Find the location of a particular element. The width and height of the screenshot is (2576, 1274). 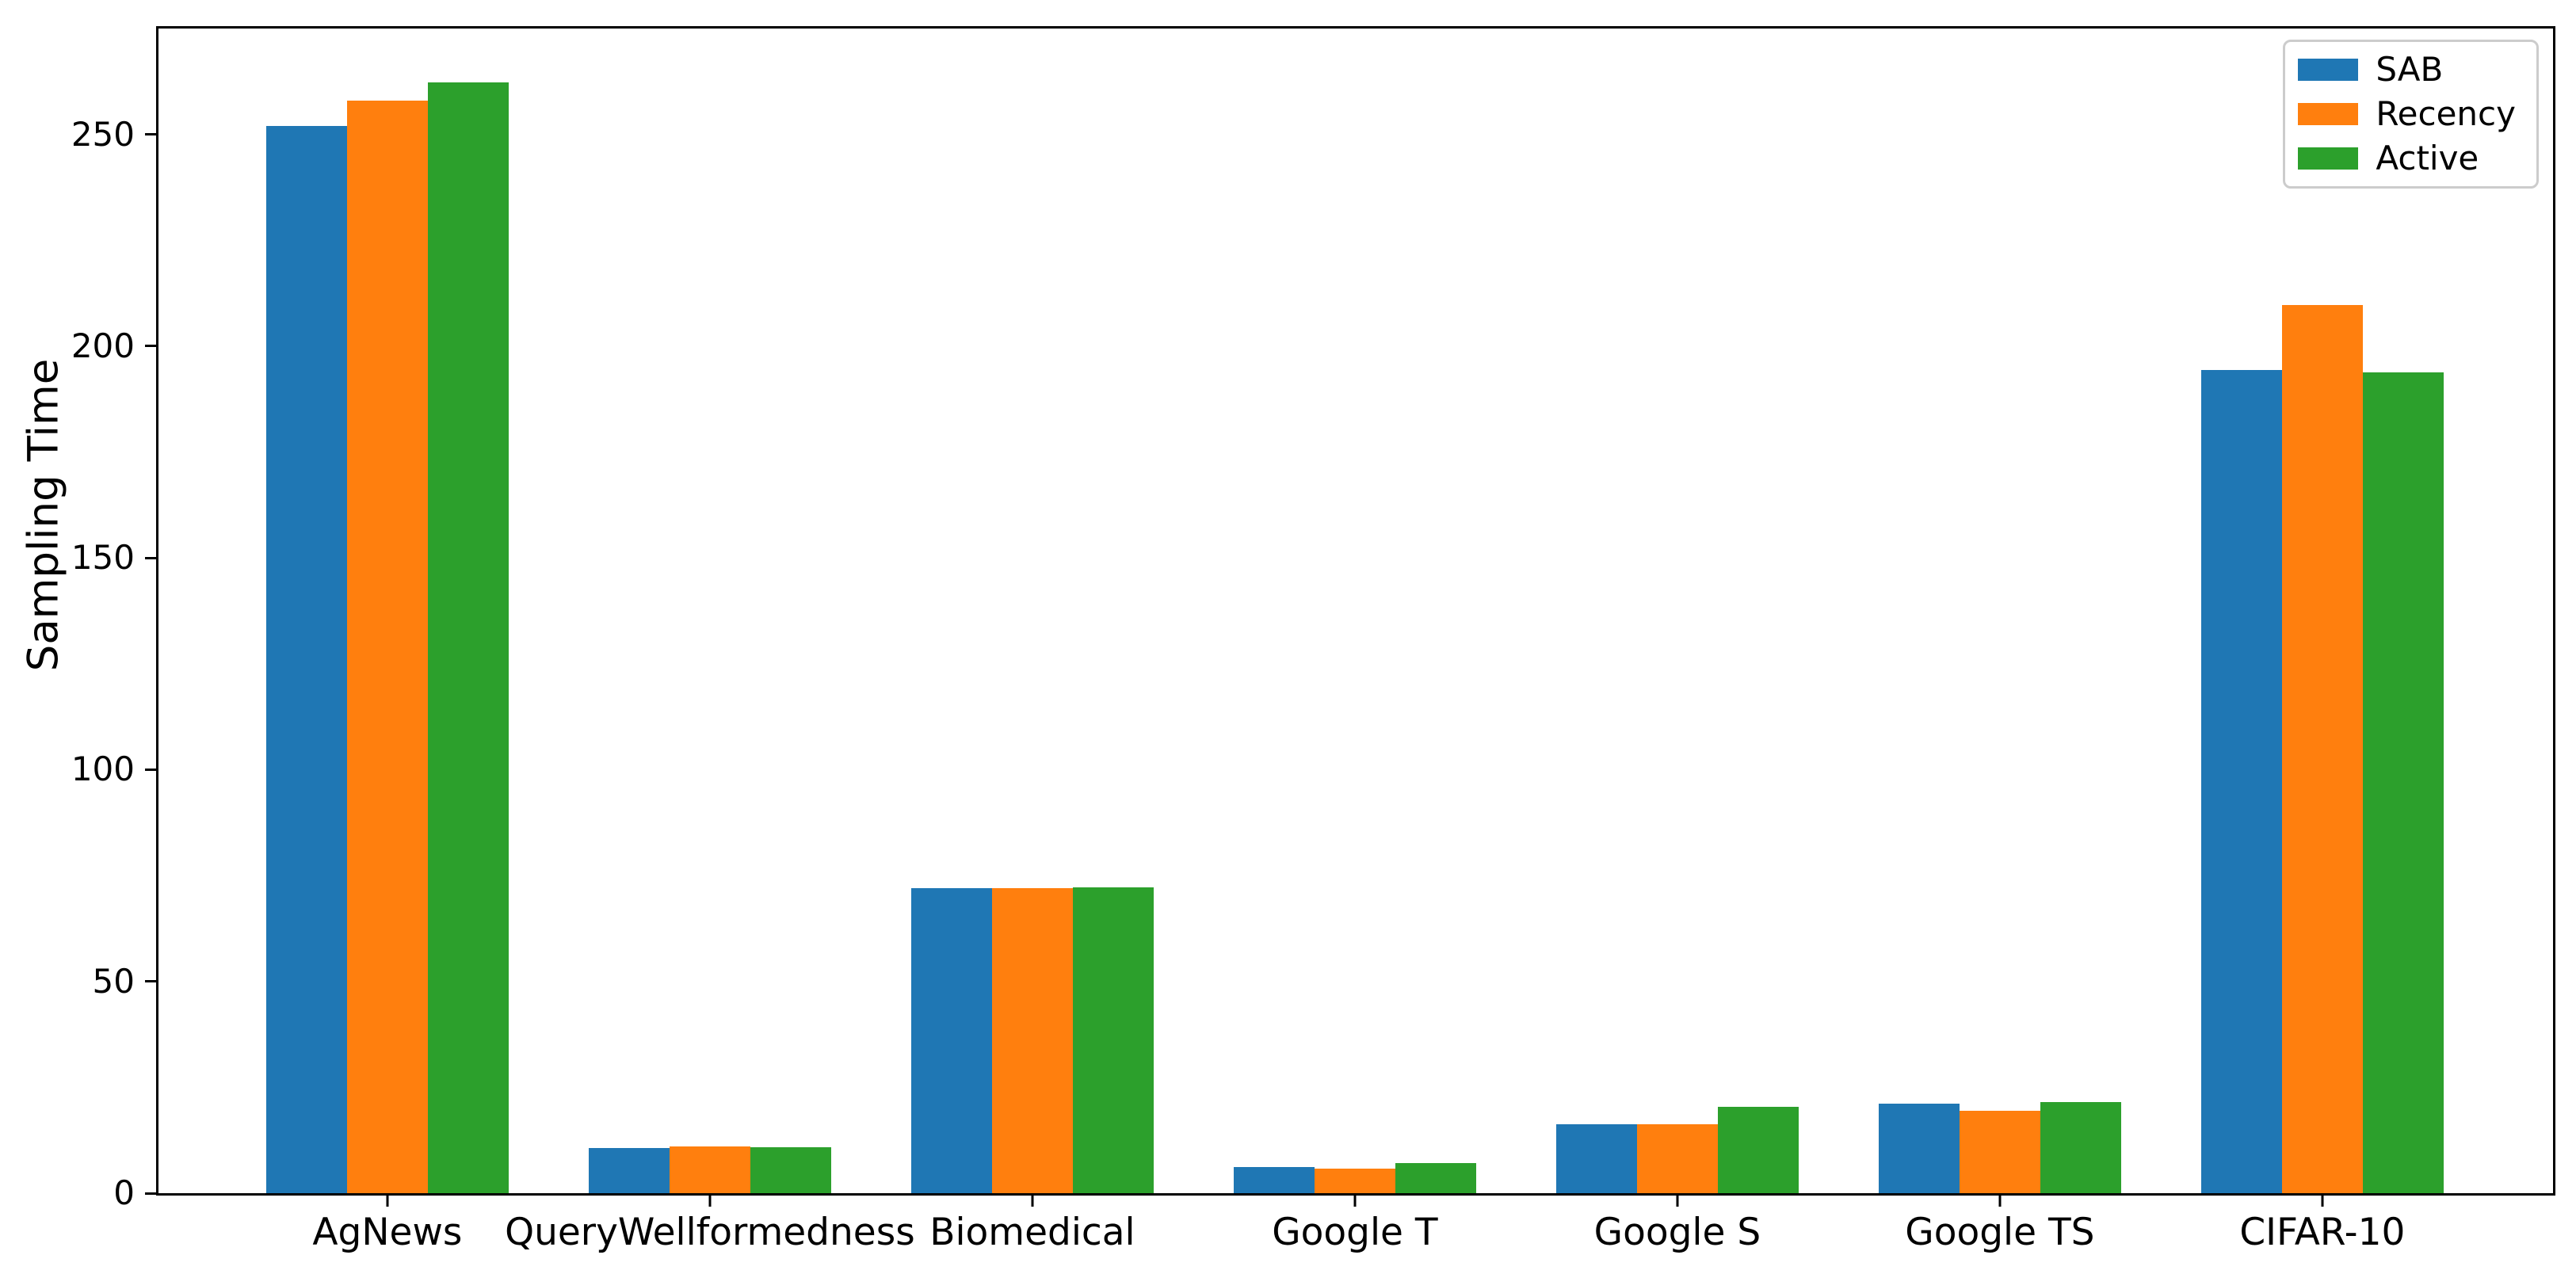

x-tick-label-agnews: AgNews is located at coordinates (387, 1232).